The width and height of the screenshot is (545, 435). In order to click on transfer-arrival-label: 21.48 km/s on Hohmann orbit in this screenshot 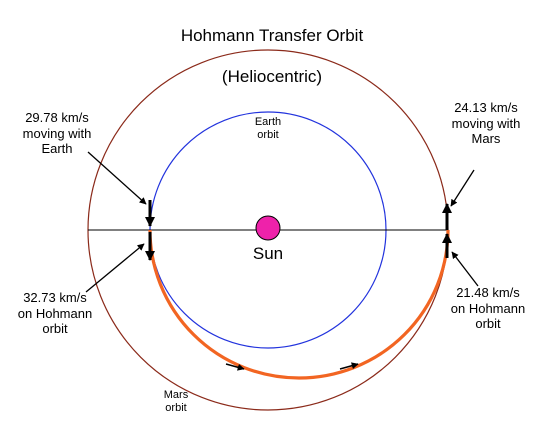, I will do `click(488, 308)`.